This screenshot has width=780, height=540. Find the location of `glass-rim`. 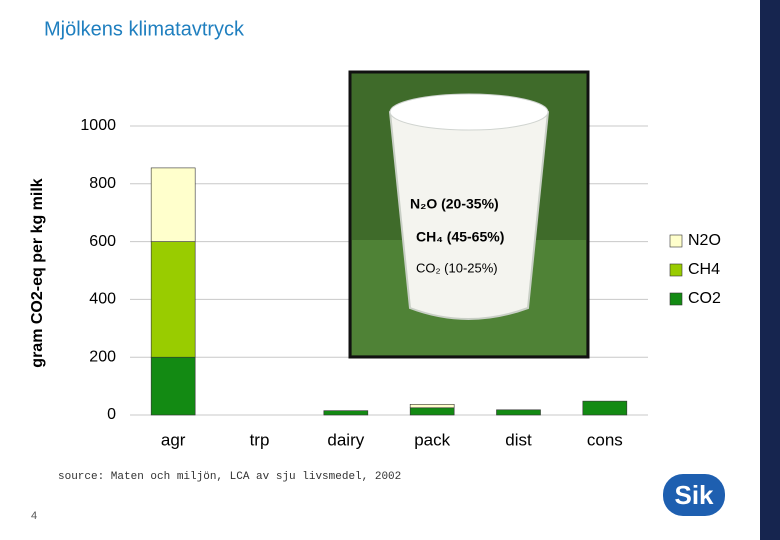

glass-rim is located at coordinates (469, 112).